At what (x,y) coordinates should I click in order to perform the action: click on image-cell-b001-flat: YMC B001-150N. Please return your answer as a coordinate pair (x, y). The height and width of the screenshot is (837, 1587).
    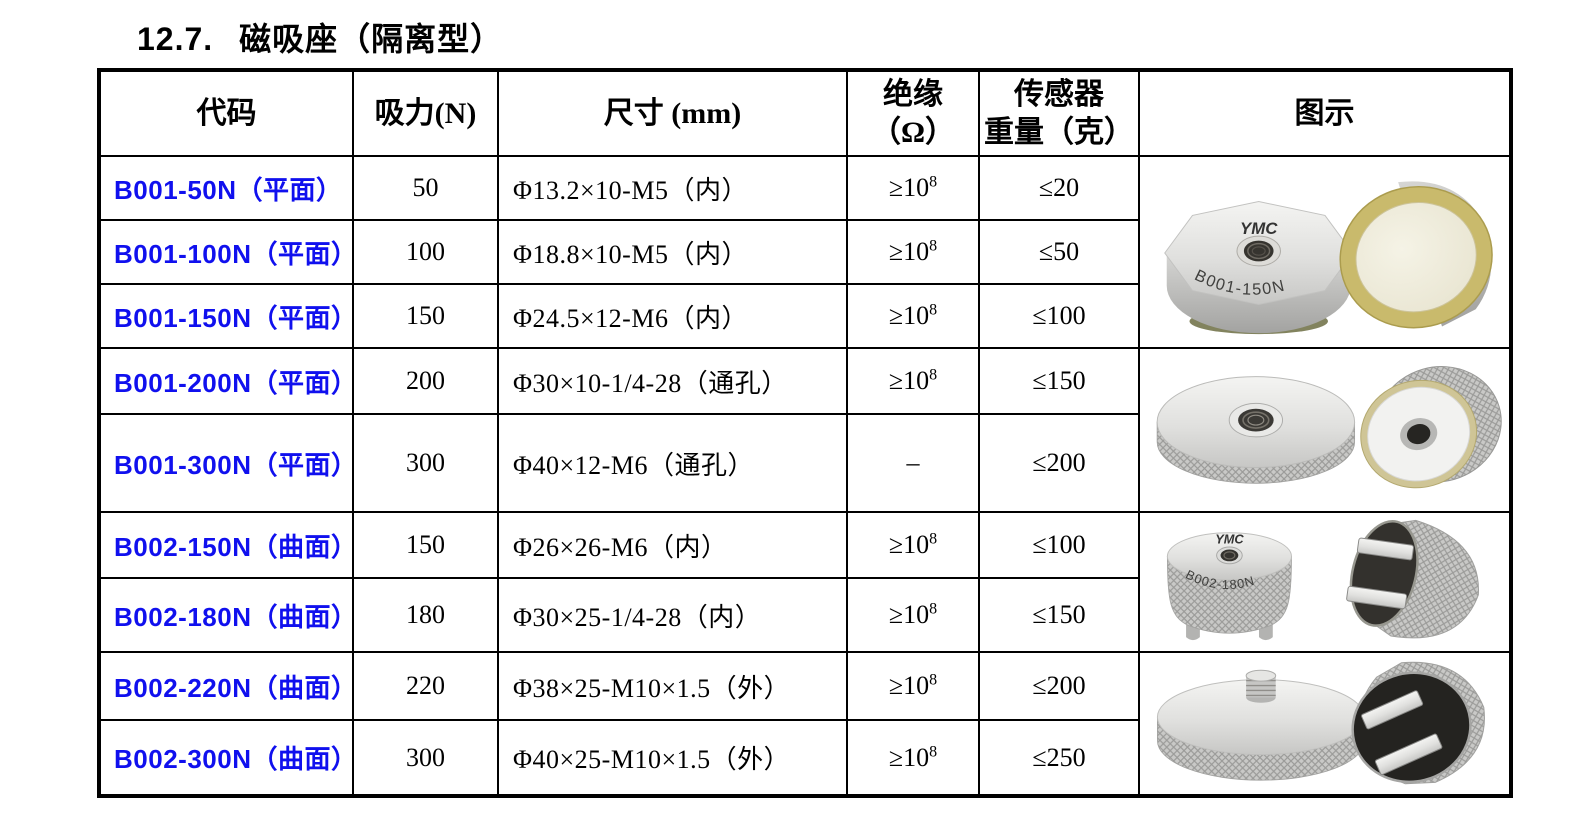
    Looking at the image, I should click on (1325, 252).